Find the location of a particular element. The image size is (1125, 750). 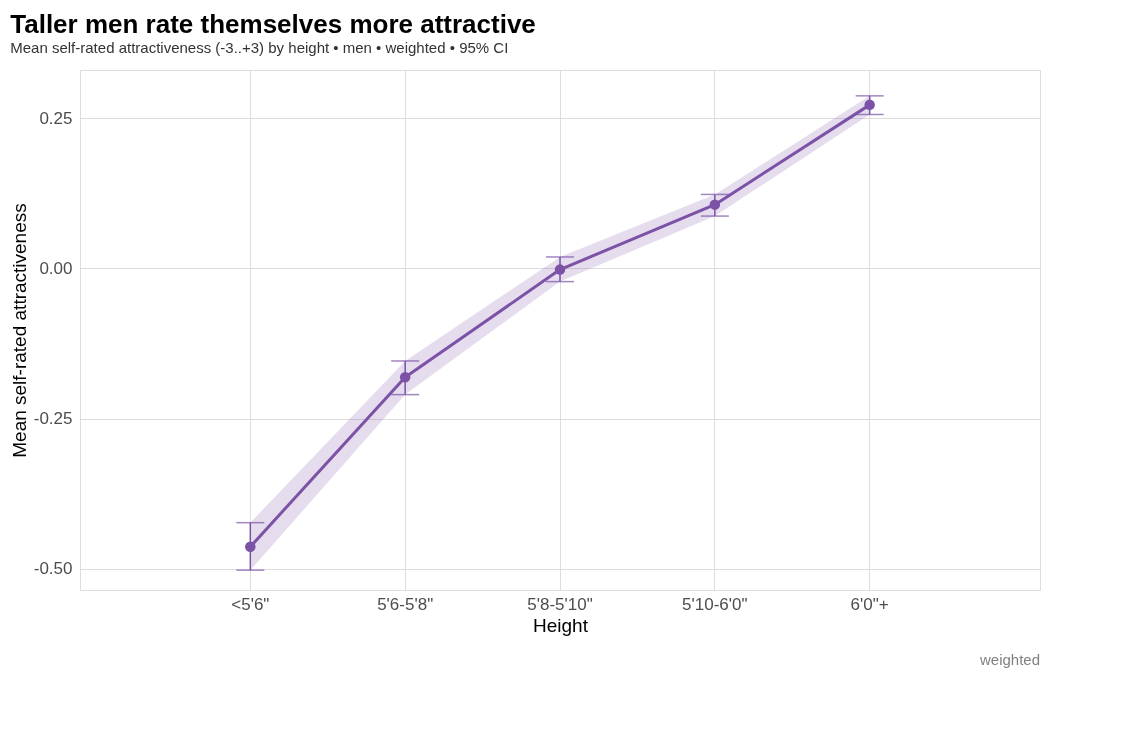

x-tick-label: 6'0"+ is located at coordinates (869, 604).